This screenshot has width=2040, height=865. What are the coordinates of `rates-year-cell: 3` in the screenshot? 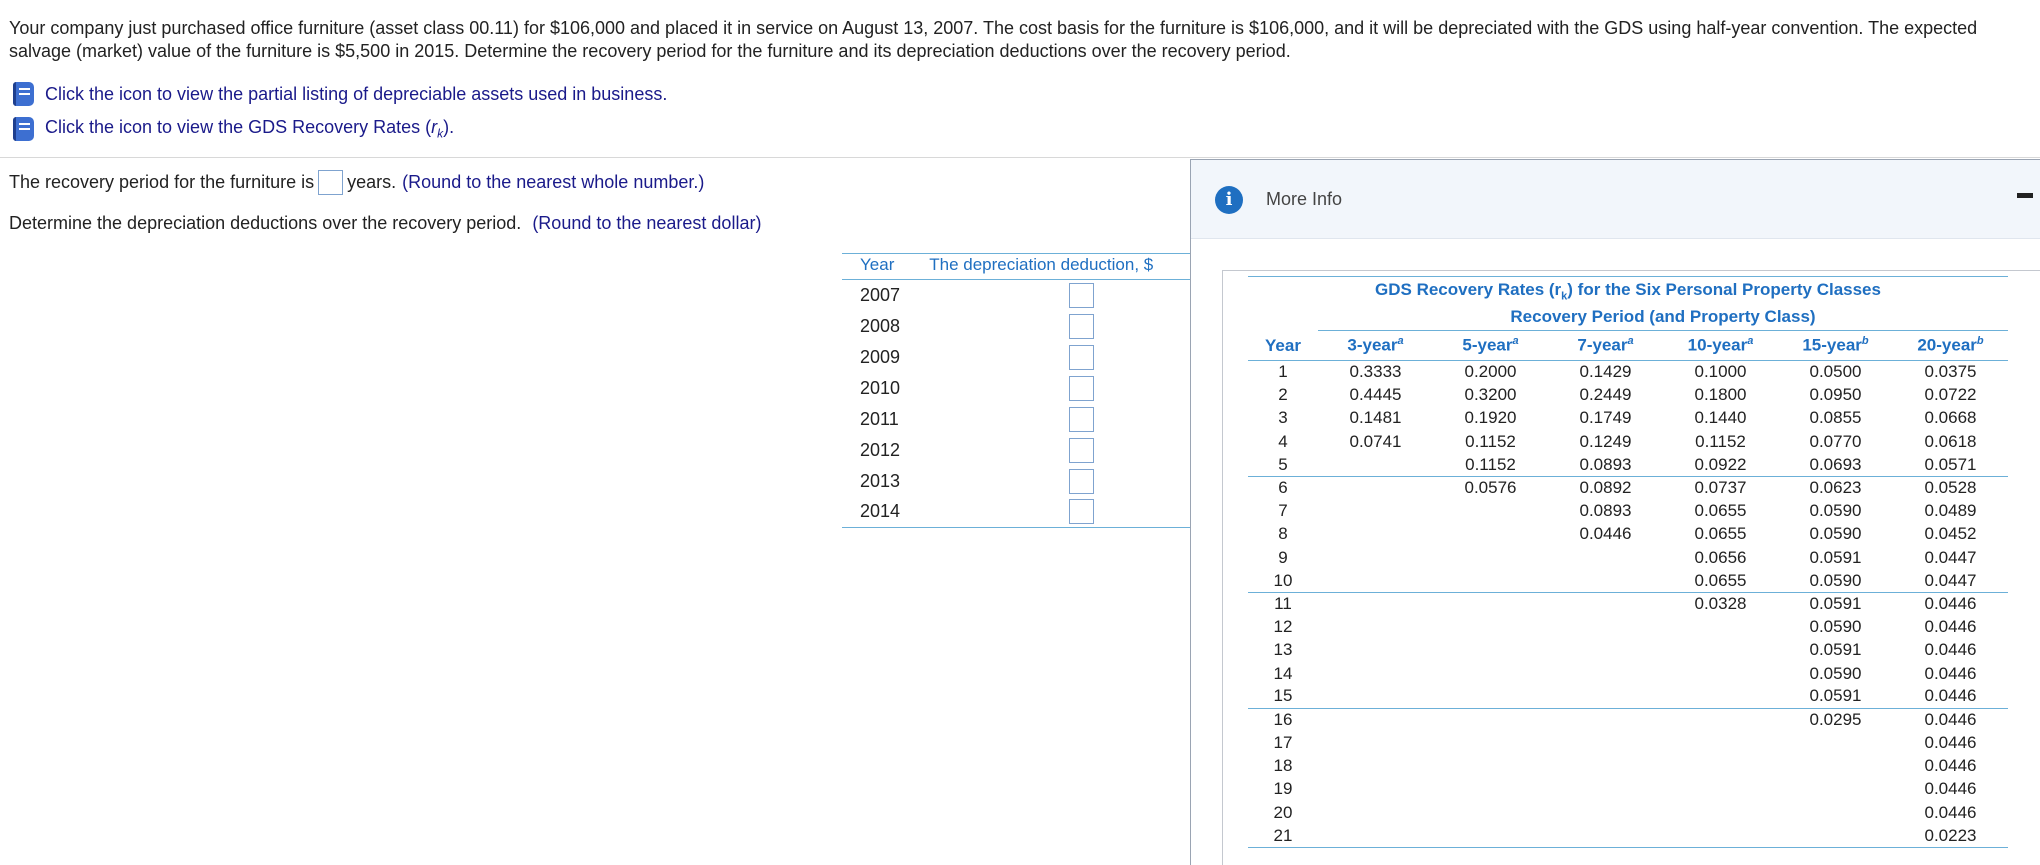 It's located at (1283, 418).